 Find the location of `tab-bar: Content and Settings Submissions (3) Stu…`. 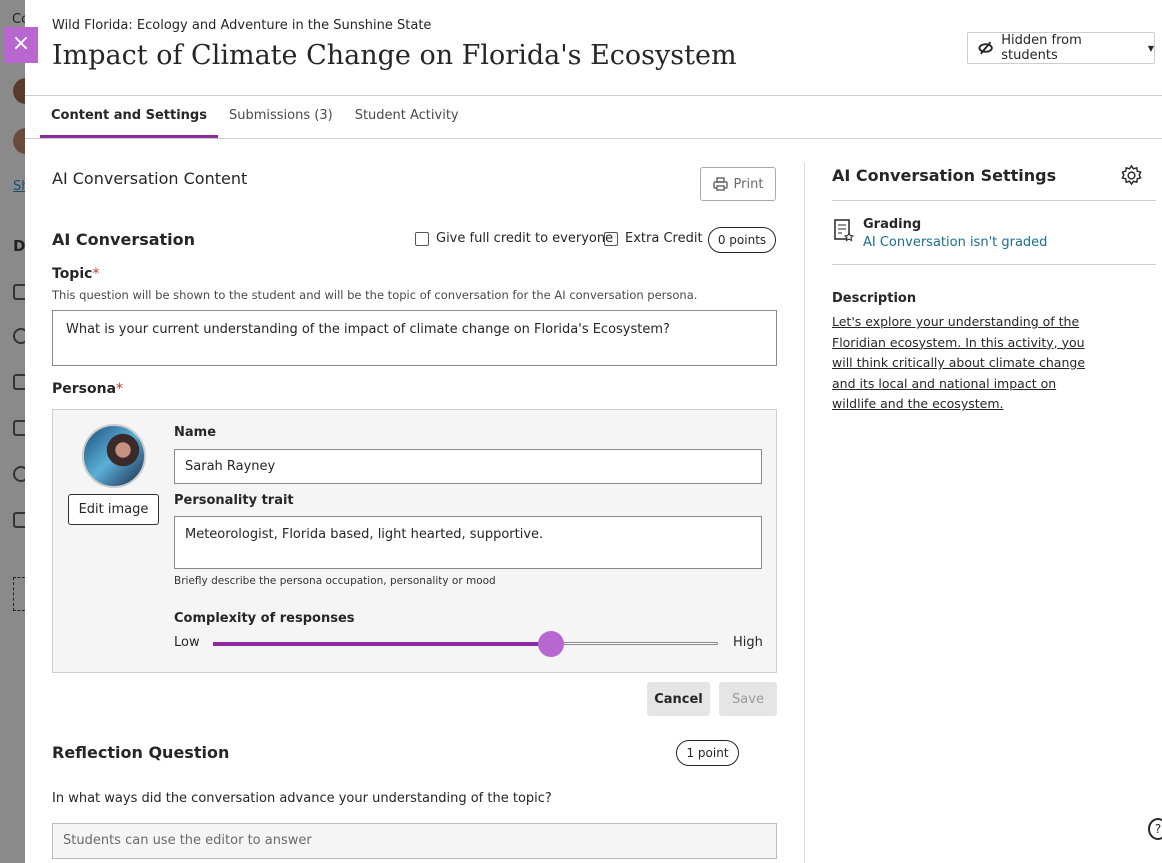

tab-bar: Content and Settings Submissions (3) Stu… is located at coordinates (255, 117).